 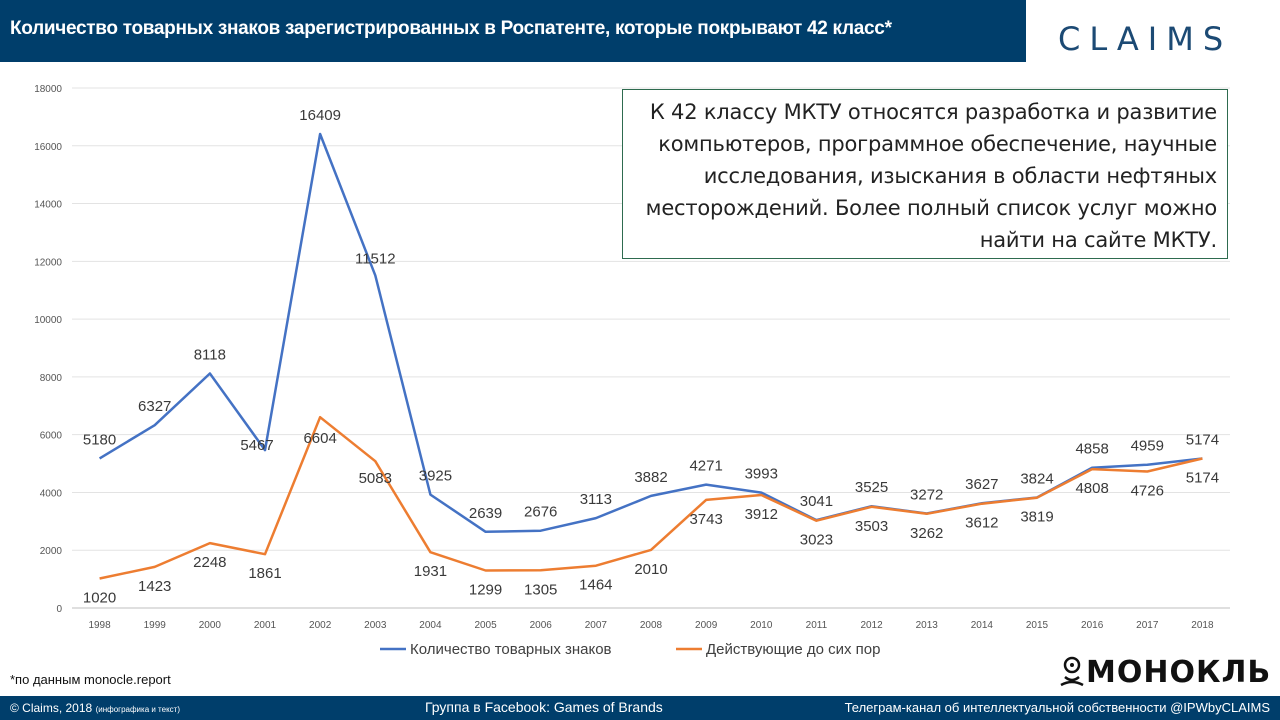 What do you see at coordinates (485, 589) in the screenshot?
I see `data-label-series2: 1299` at bounding box center [485, 589].